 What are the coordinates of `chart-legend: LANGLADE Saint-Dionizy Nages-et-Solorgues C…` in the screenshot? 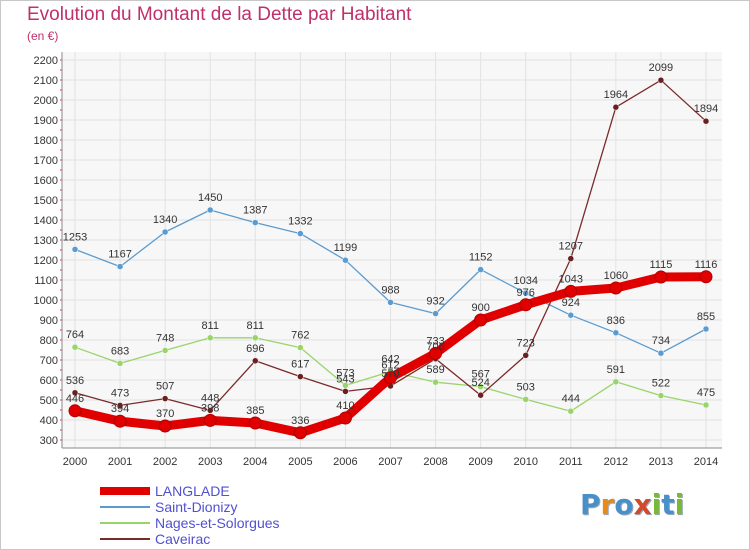 It's located at (230, 515).